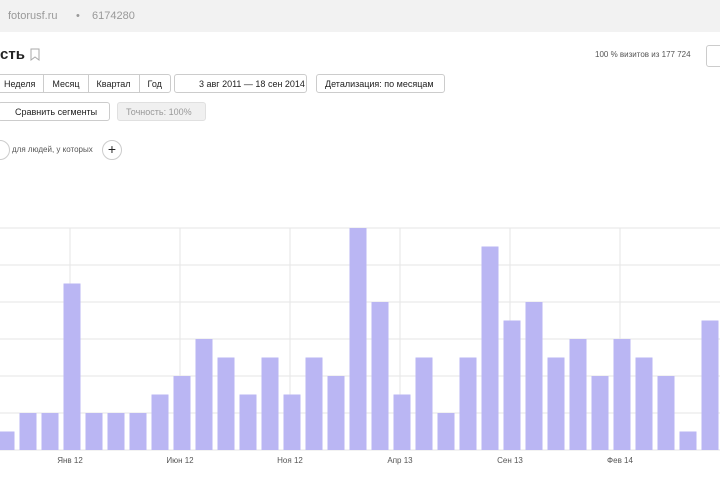 This screenshot has height=480, width=720. What do you see at coordinates (620, 460) in the screenshot?
I see `x-tick-label: Фев 14` at bounding box center [620, 460].